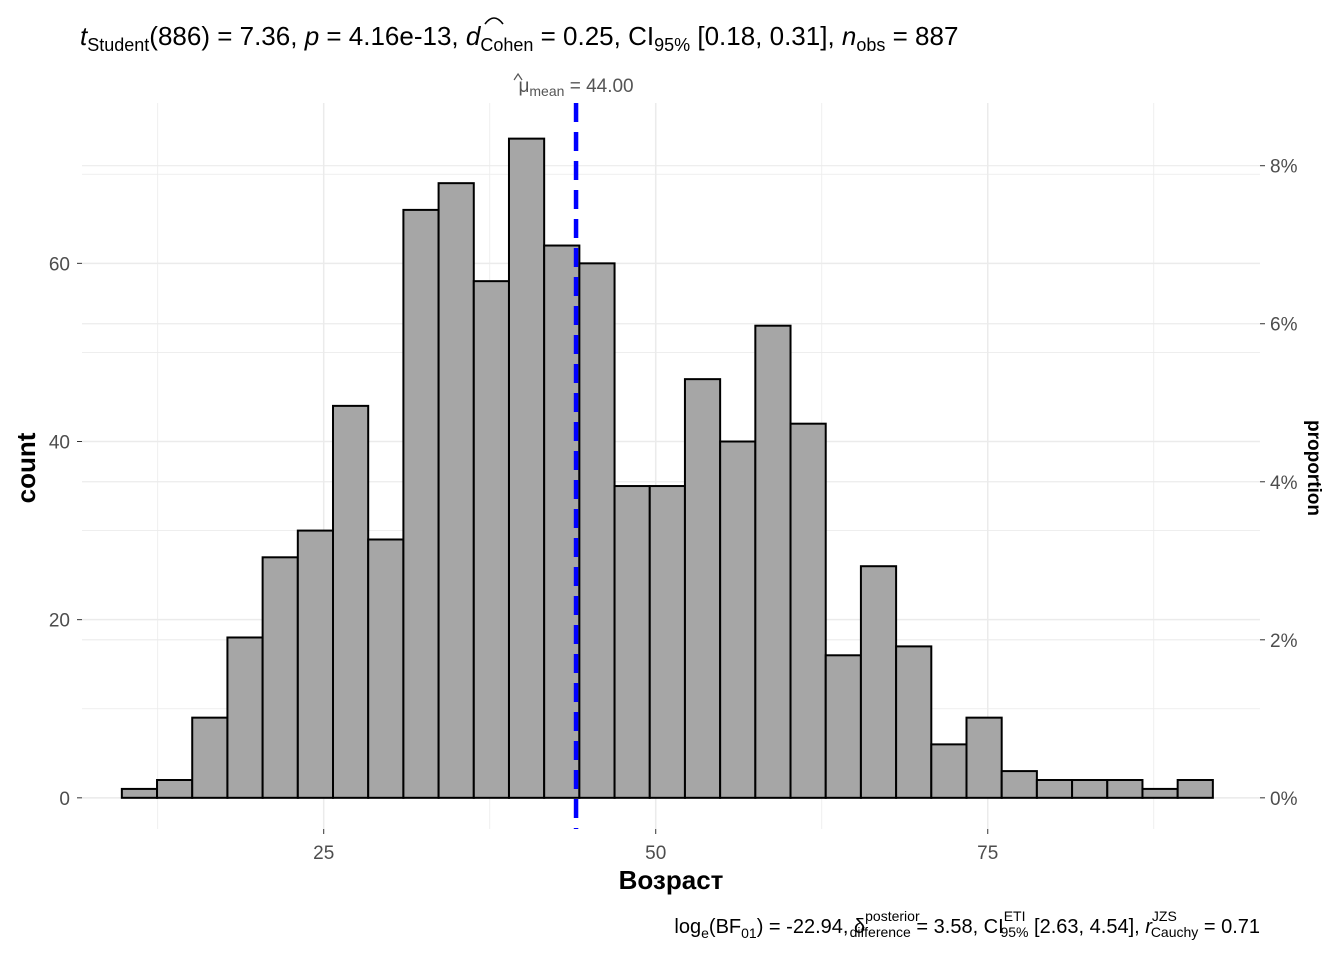 The image size is (1344, 960). Describe the element at coordinates (1313, 468) in the screenshot. I see `secondary-y-axis-title: proportion` at that location.